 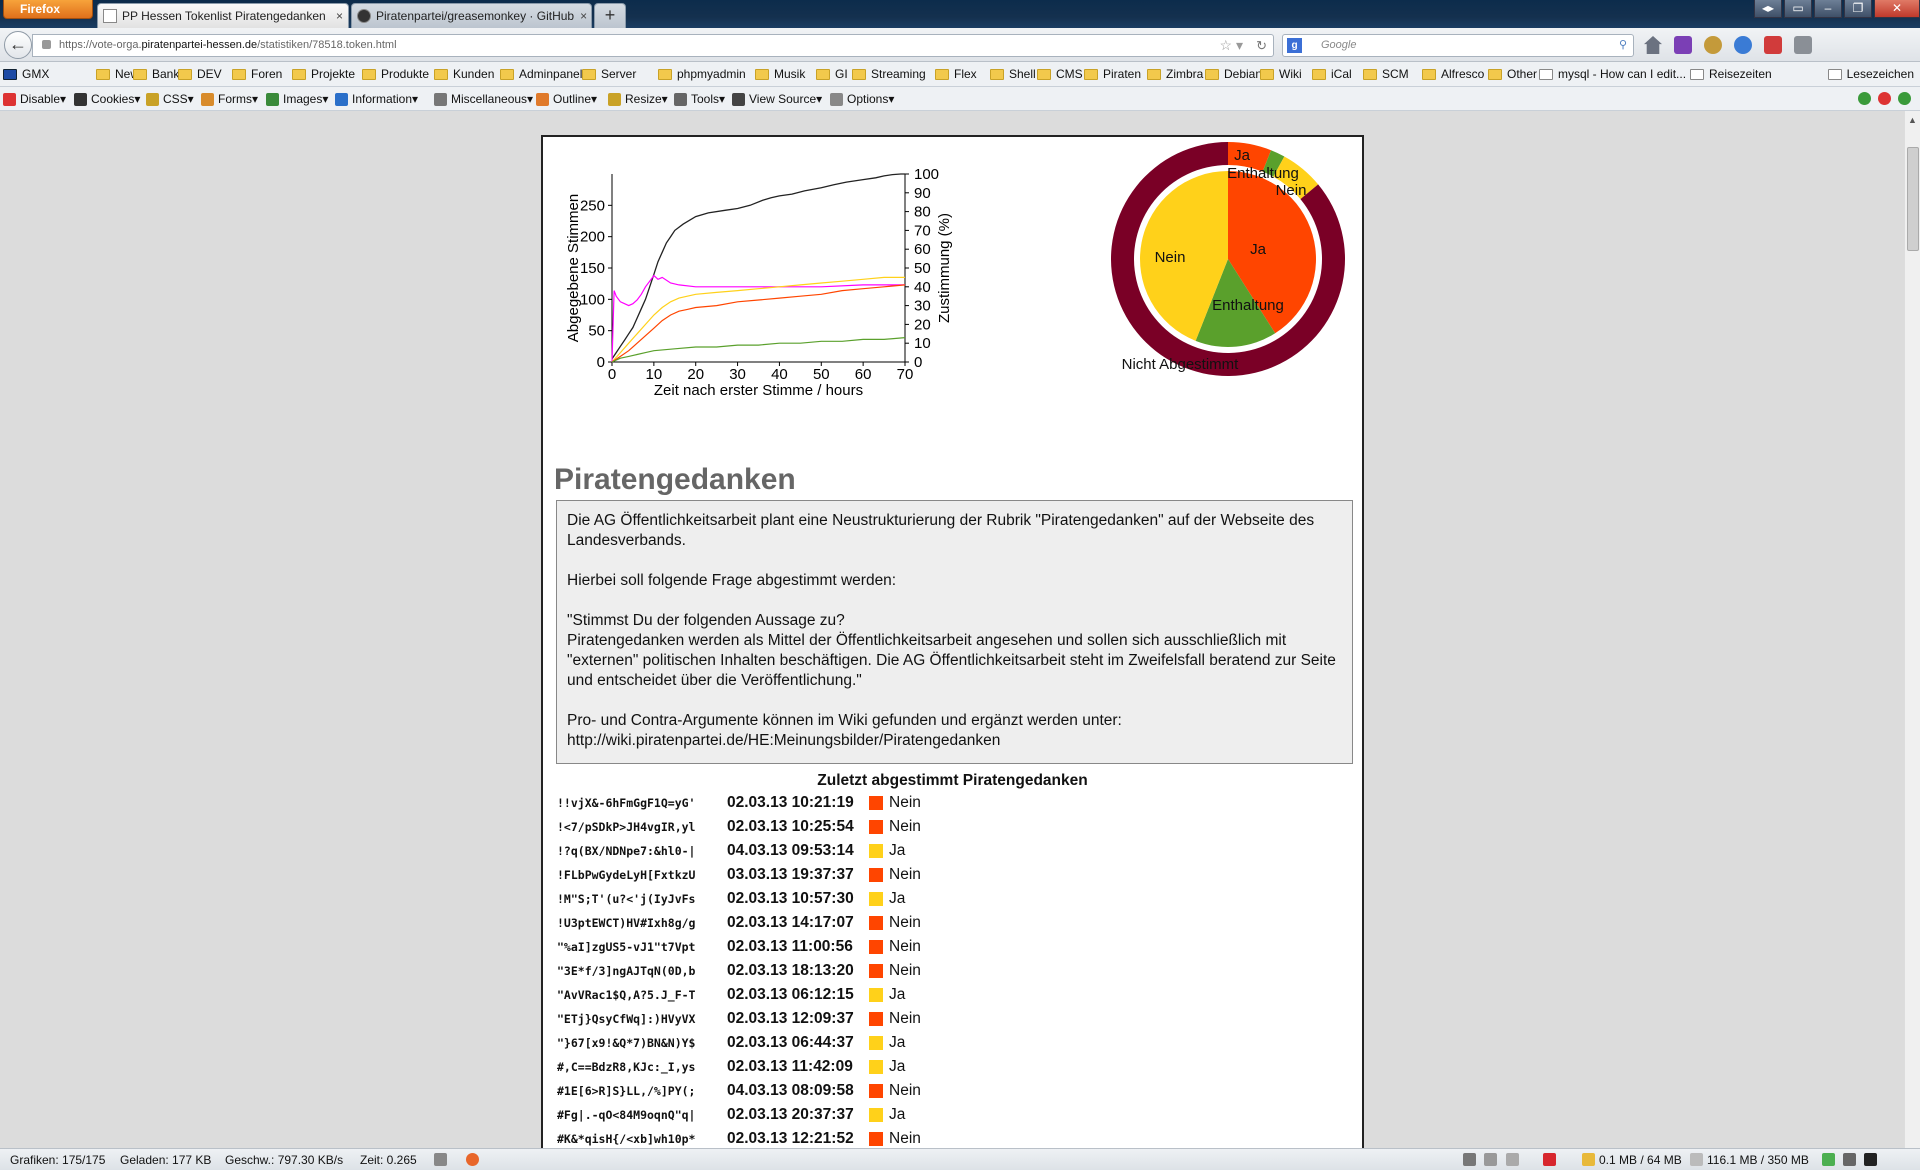 I want to click on bookmark-star-icon: ☆ ▾, so click(x=1231, y=45).